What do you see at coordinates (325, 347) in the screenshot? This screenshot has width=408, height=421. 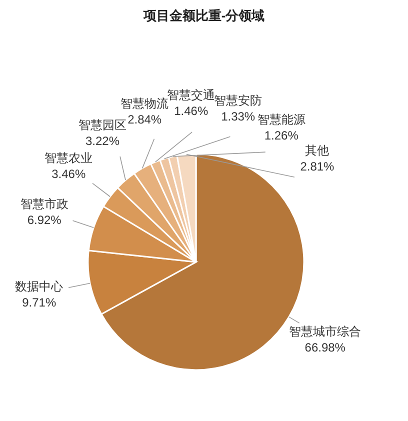 I see `data-label: 66.98%` at bounding box center [325, 347].